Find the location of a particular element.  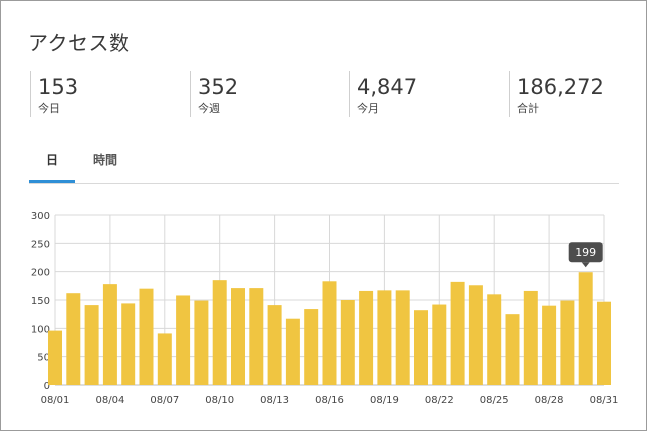

x-tick-label: 08/31 is located at coordinates (604, 400).